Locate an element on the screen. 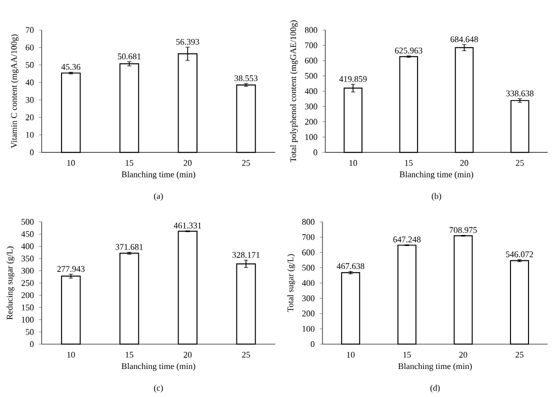  y-tick-label: 30 is located at coordinates (30, 100).